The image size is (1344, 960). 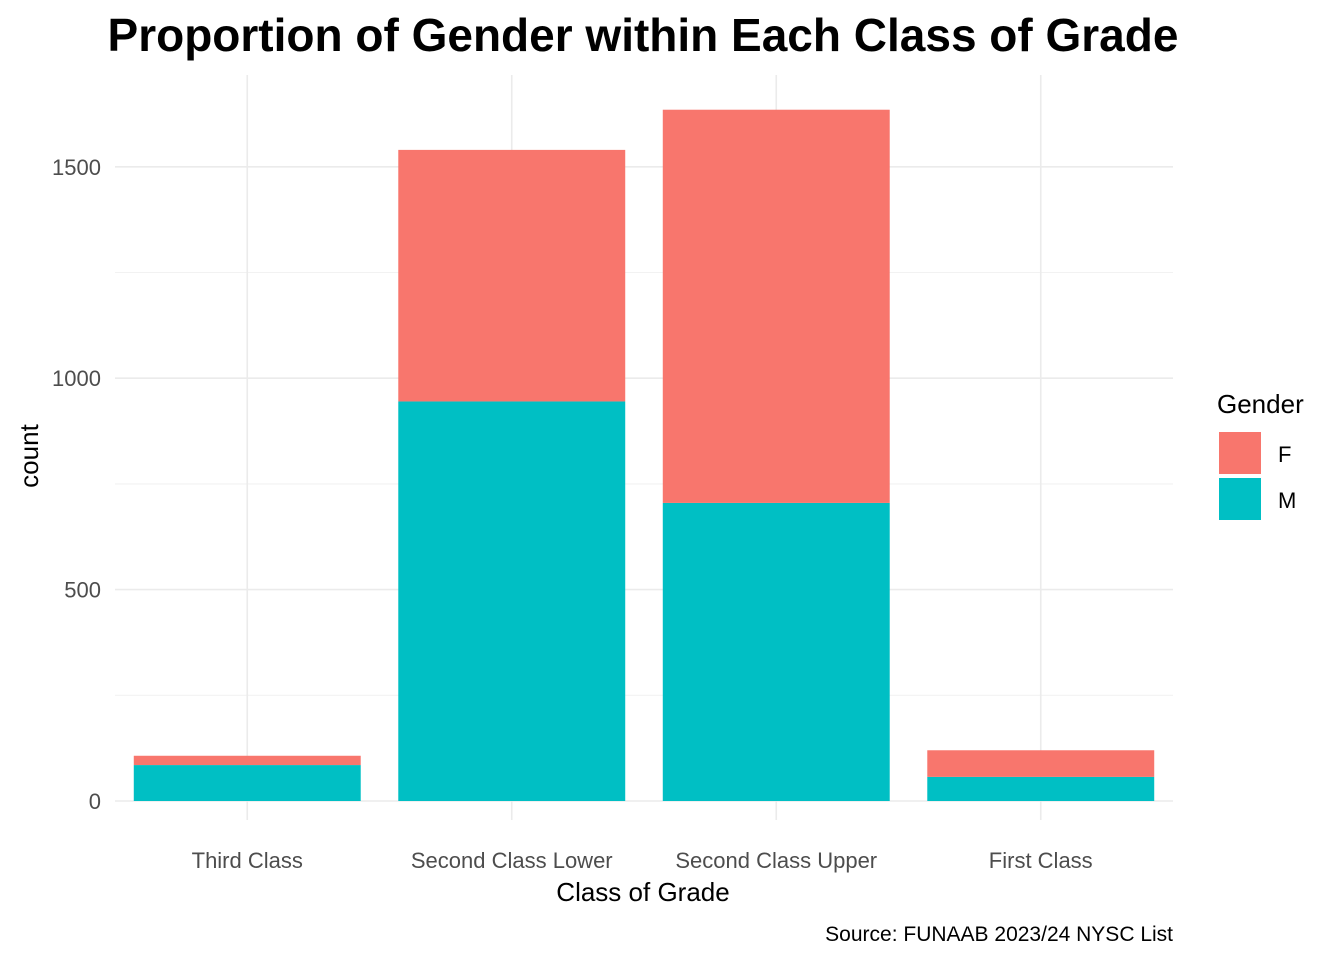 What do you see at coordinates (1041, 788) in the screenshot?
I see `bar-m-first-class` at bounding box center [1041, 788].